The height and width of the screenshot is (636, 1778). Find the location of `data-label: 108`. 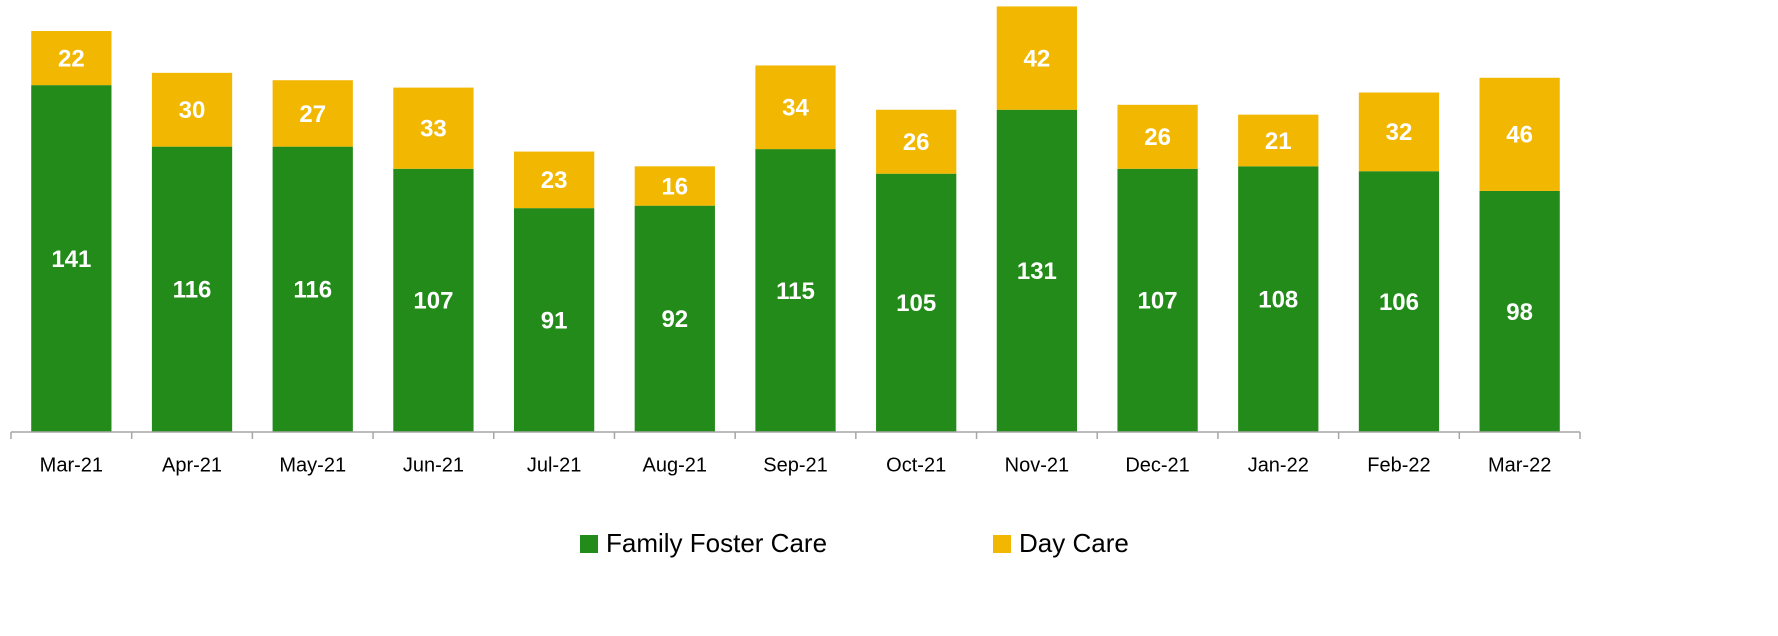

data-label: 108 is located at coordinates (1278, 300).